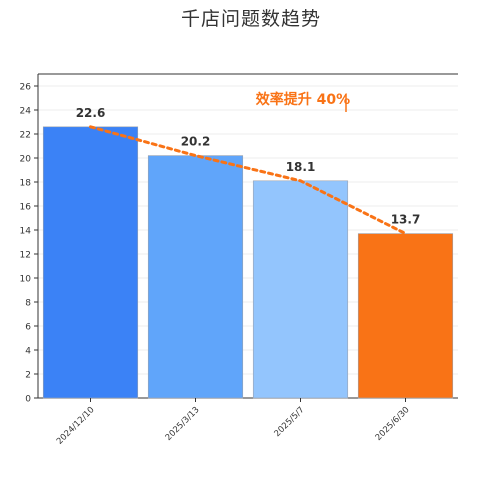 The width and height of the screenshot is (502, 486). What do you see at coordinates (250, 19) in the screenshot?
I see `chart-title: 千店问题数趋势` at bounding box center [250, 19].